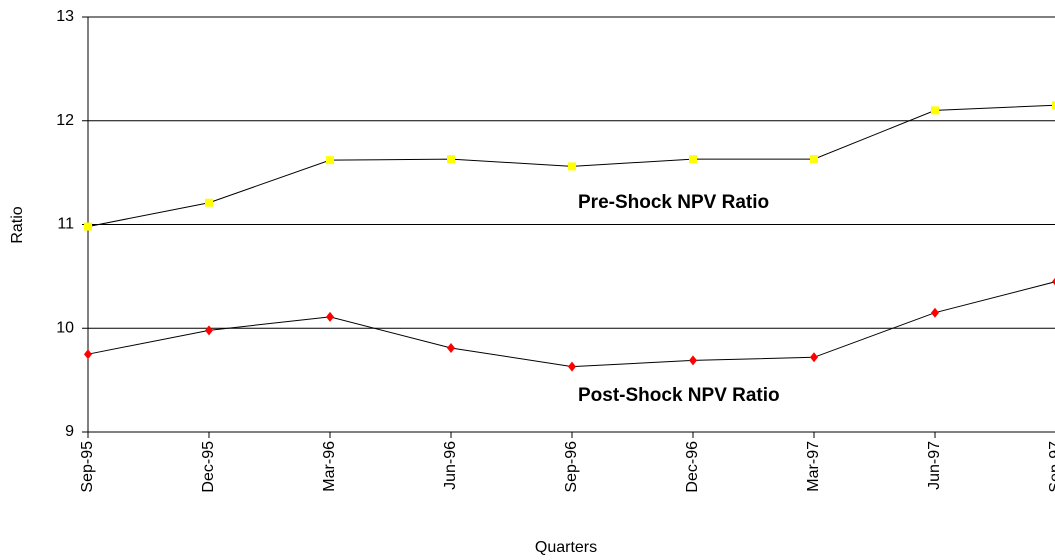 The width and height of the screenshot is (1055, 560). I want to click on x-tick-label: Sep-95, so click(87, 467).